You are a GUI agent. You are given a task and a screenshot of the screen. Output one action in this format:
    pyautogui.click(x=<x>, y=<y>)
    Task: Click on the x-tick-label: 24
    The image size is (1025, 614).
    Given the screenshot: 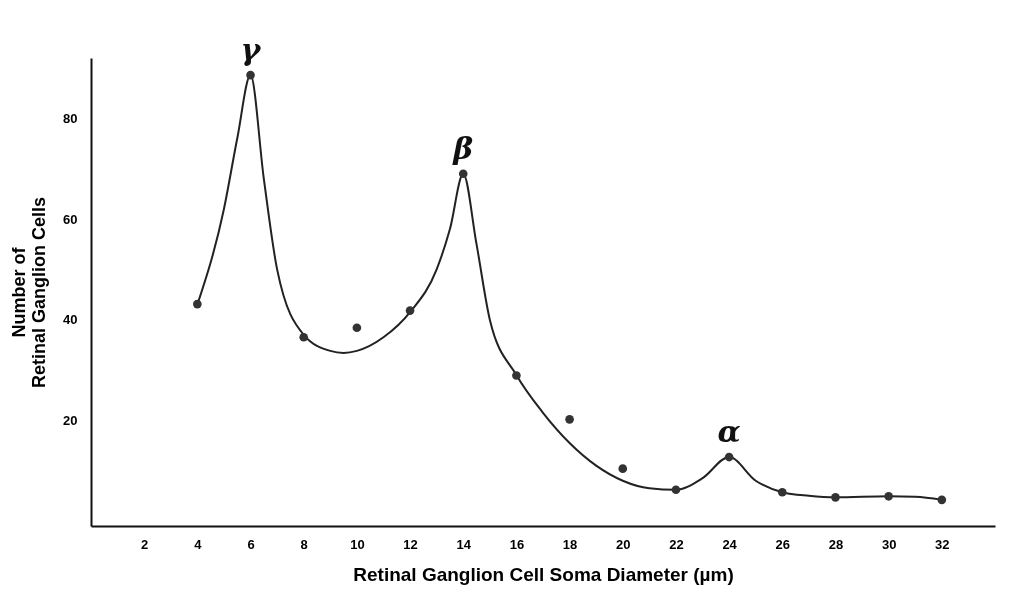 What is the action you would take?
    pyautogui.click(x=730, y=544)
    